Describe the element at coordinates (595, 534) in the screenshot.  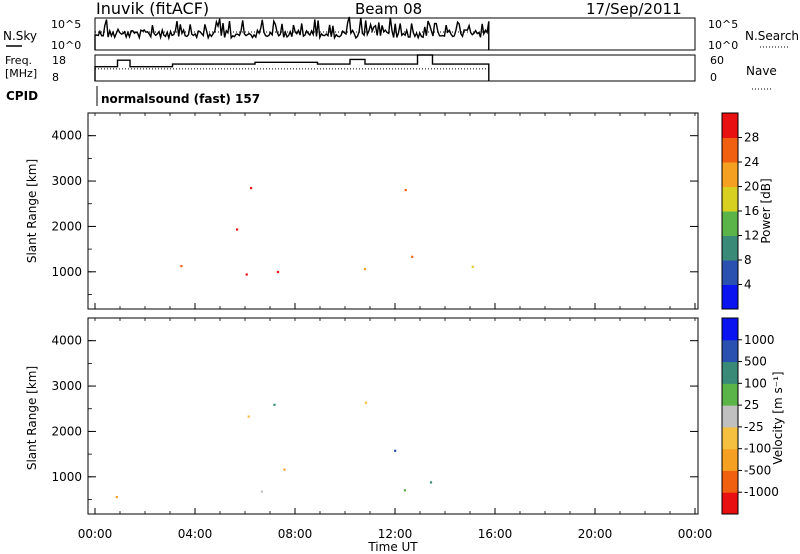
I see `time-tick-label: 20:00` at that location.